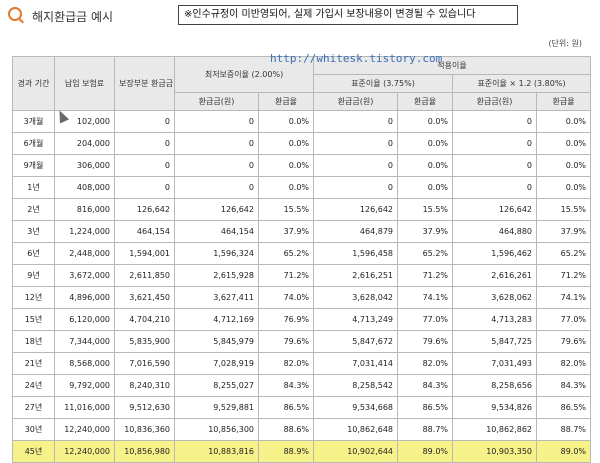  I want to click on col-refund: 환급금(원), so click(216, 101).